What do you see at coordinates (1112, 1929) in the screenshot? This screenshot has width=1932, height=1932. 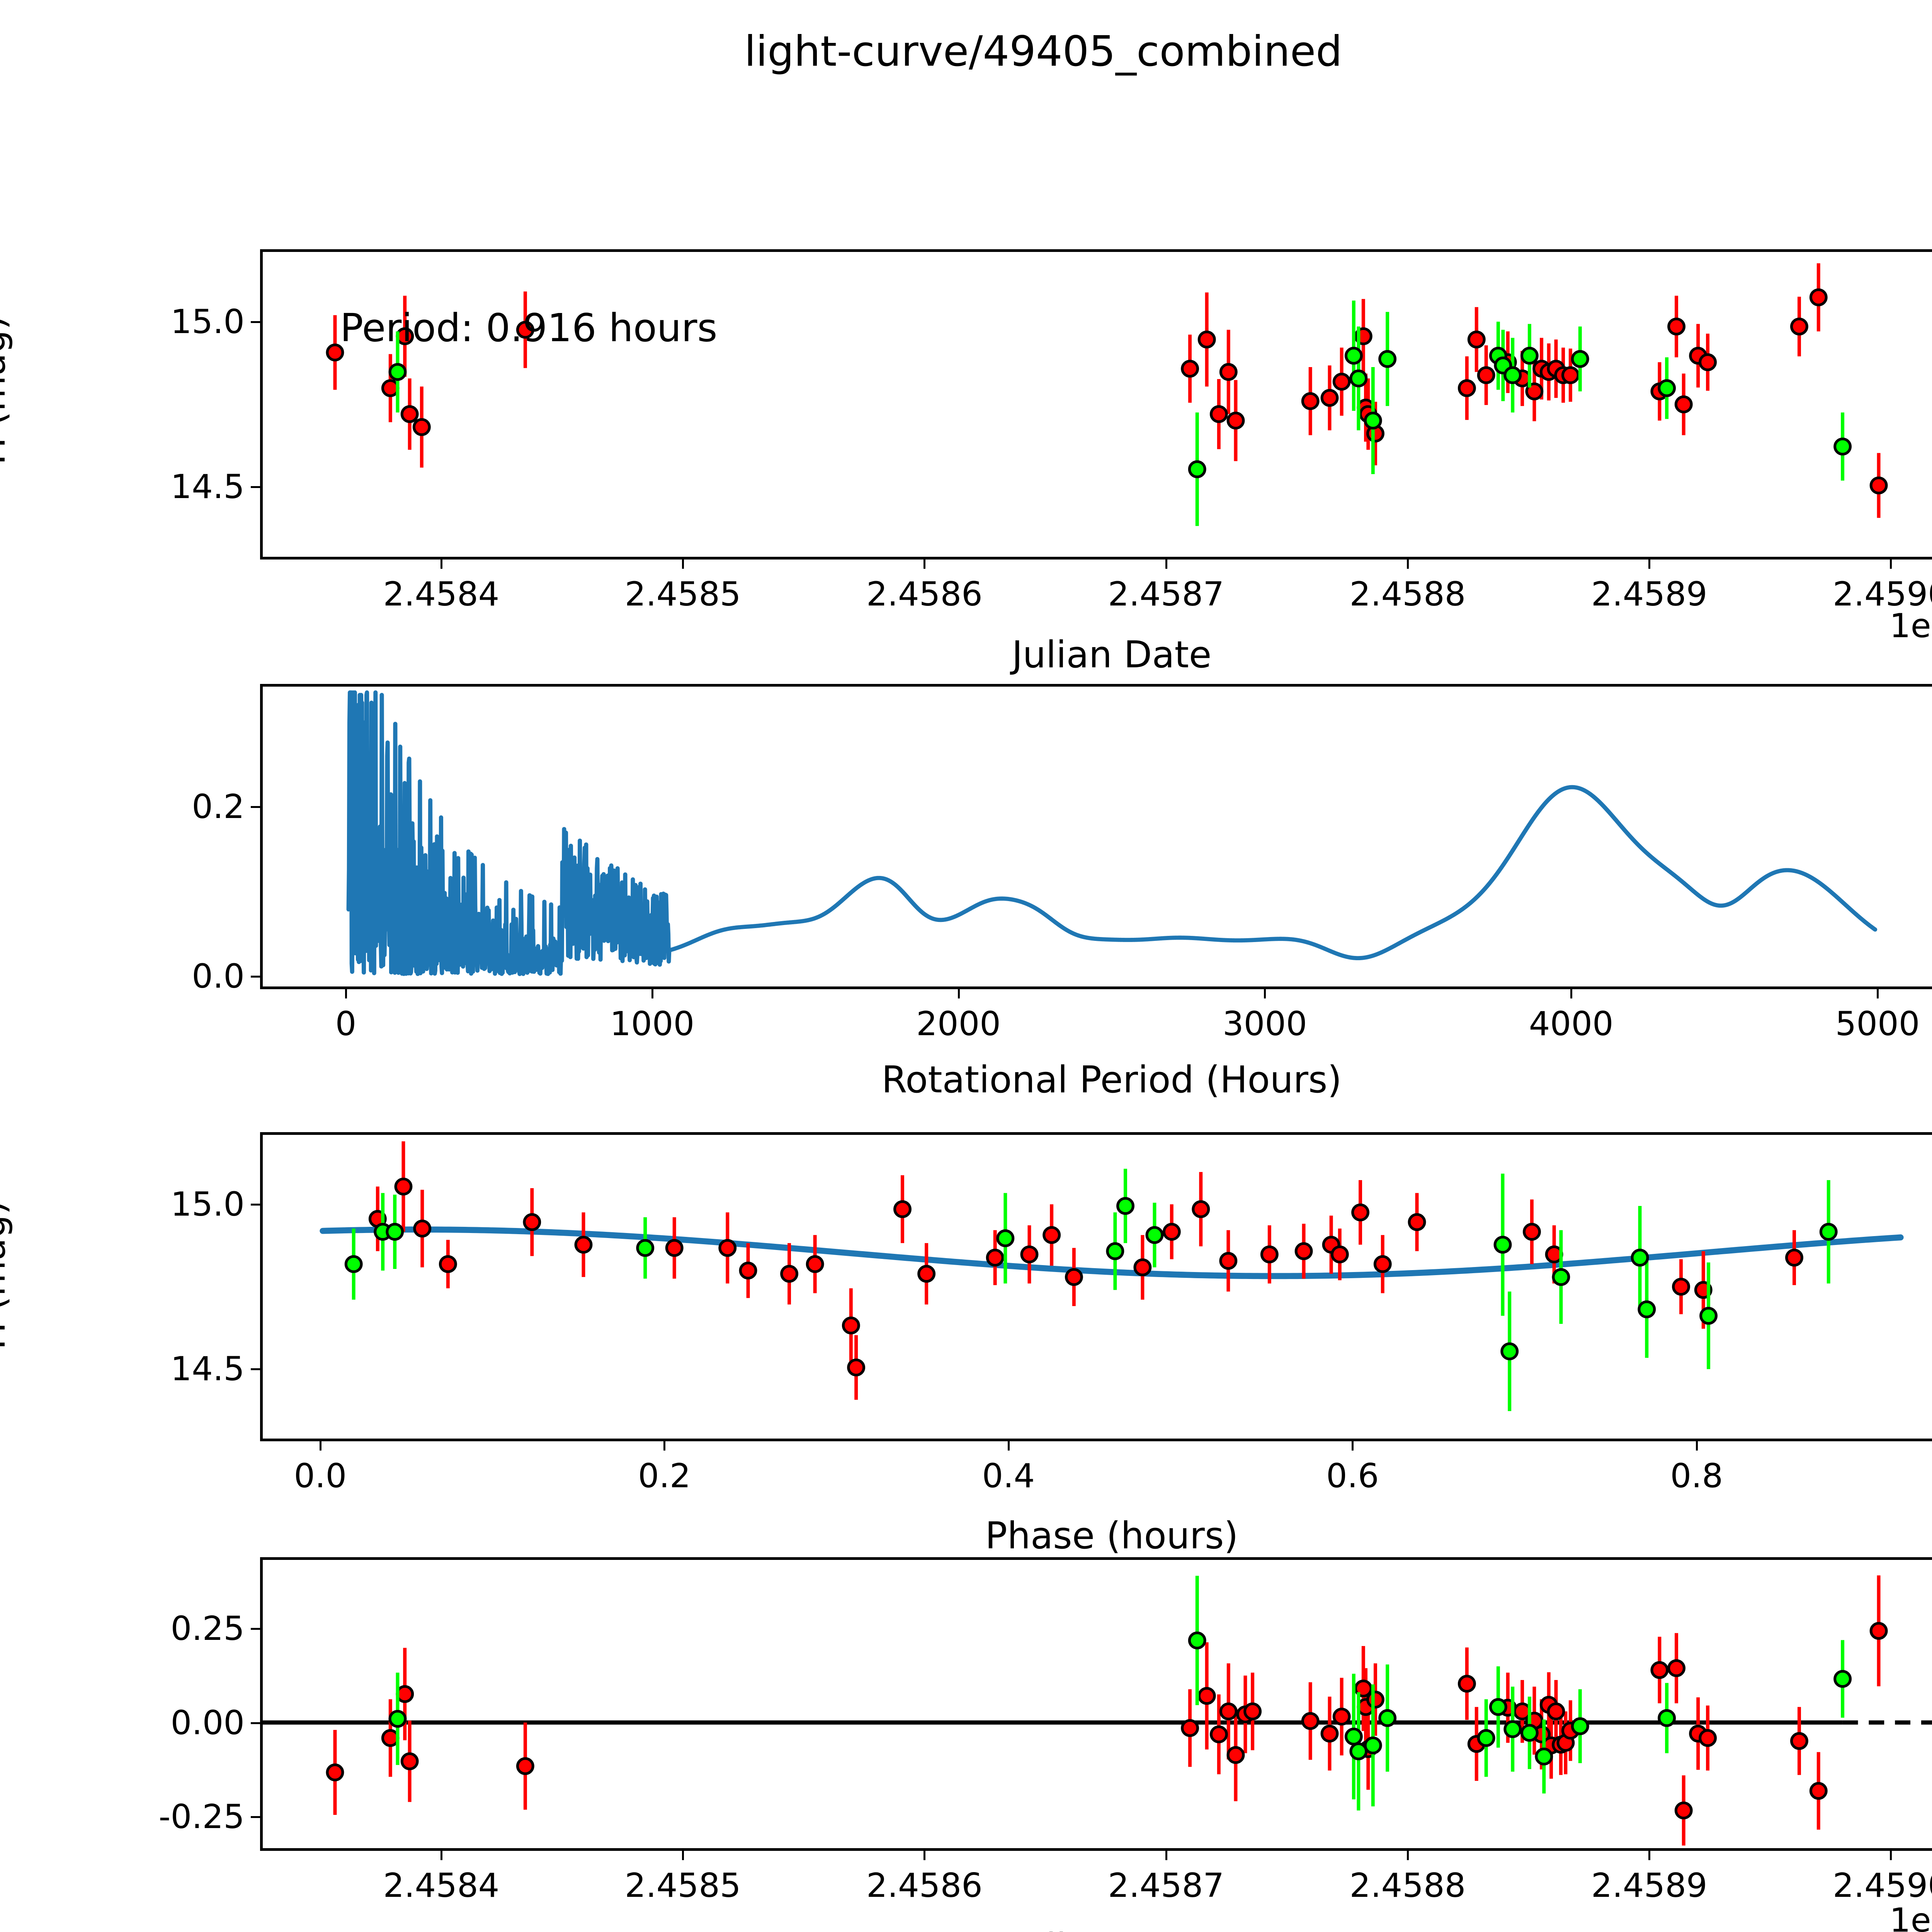 I see `panel4-xlabel: Julian Date` at bounding box center [1112, 1929].